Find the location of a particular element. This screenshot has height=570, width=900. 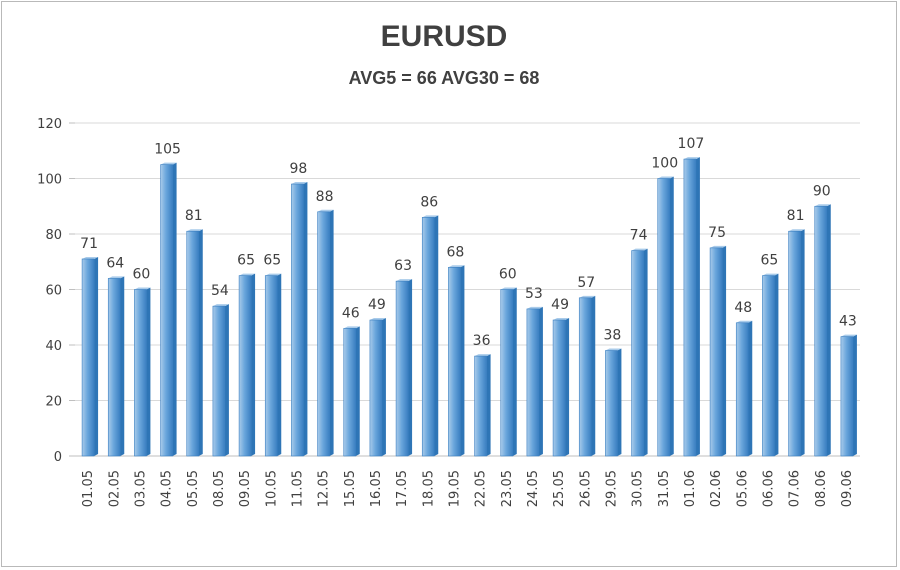

data-label: 88 is located at coordinates (325, 197).